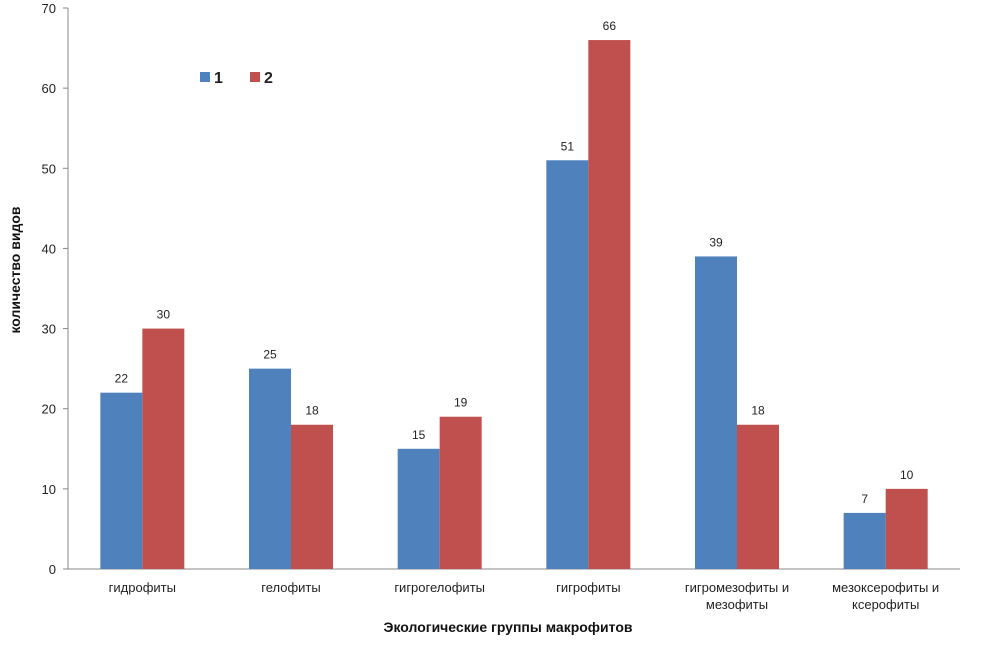 This screenshot has width=994, height=652. Describe the element at coordinates (52, 569) in the screenshot. I see `y-tick-label: 0` at that location.